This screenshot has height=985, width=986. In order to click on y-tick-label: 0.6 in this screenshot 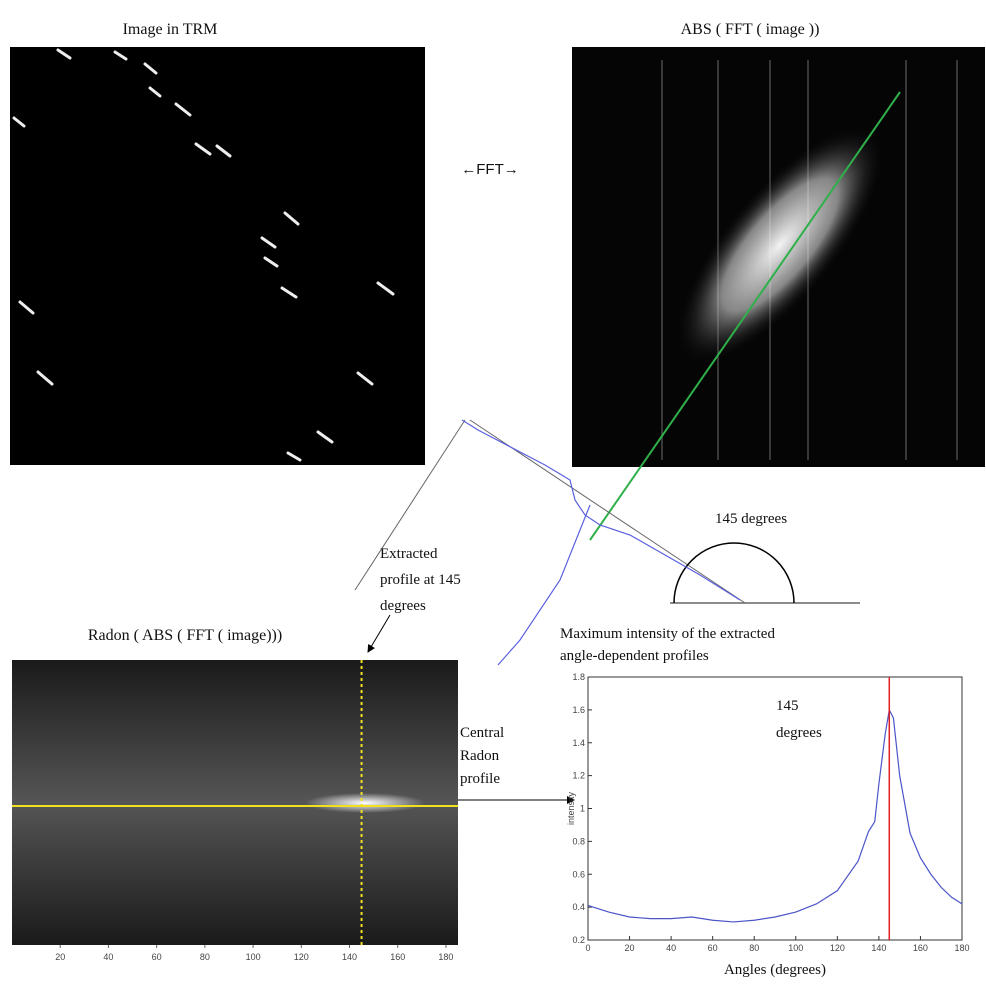, I will do `click(578, 874)`.